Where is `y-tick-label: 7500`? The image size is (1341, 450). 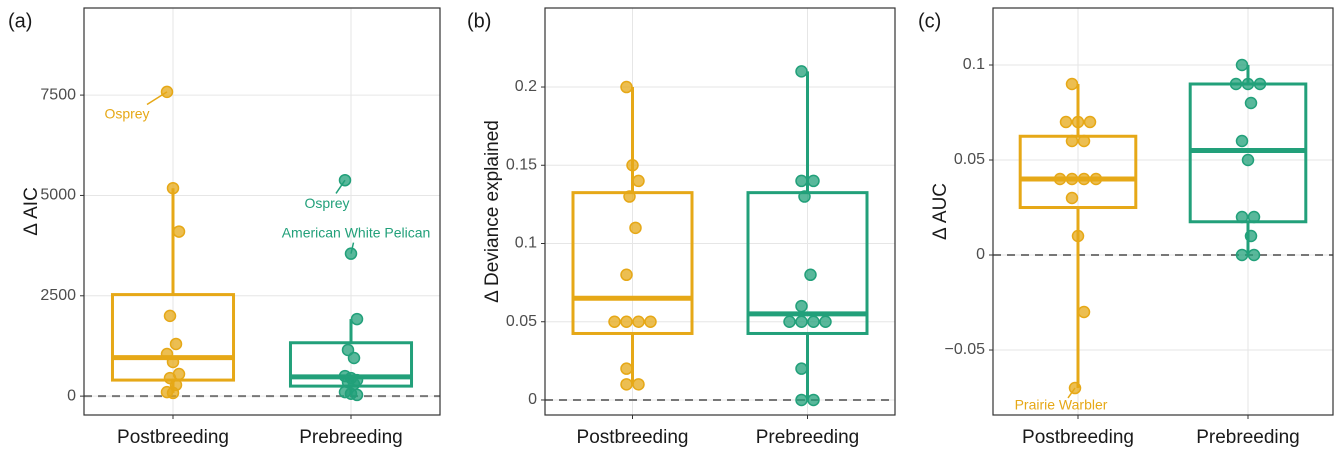 y-tick-label: 7500 is located at coordinates (58, 94).